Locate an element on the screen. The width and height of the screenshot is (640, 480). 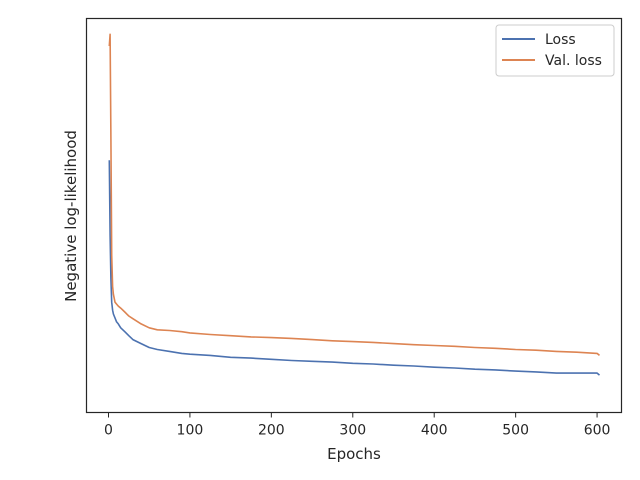
x-tick-label: 500 is located at coordinates (515, 431).